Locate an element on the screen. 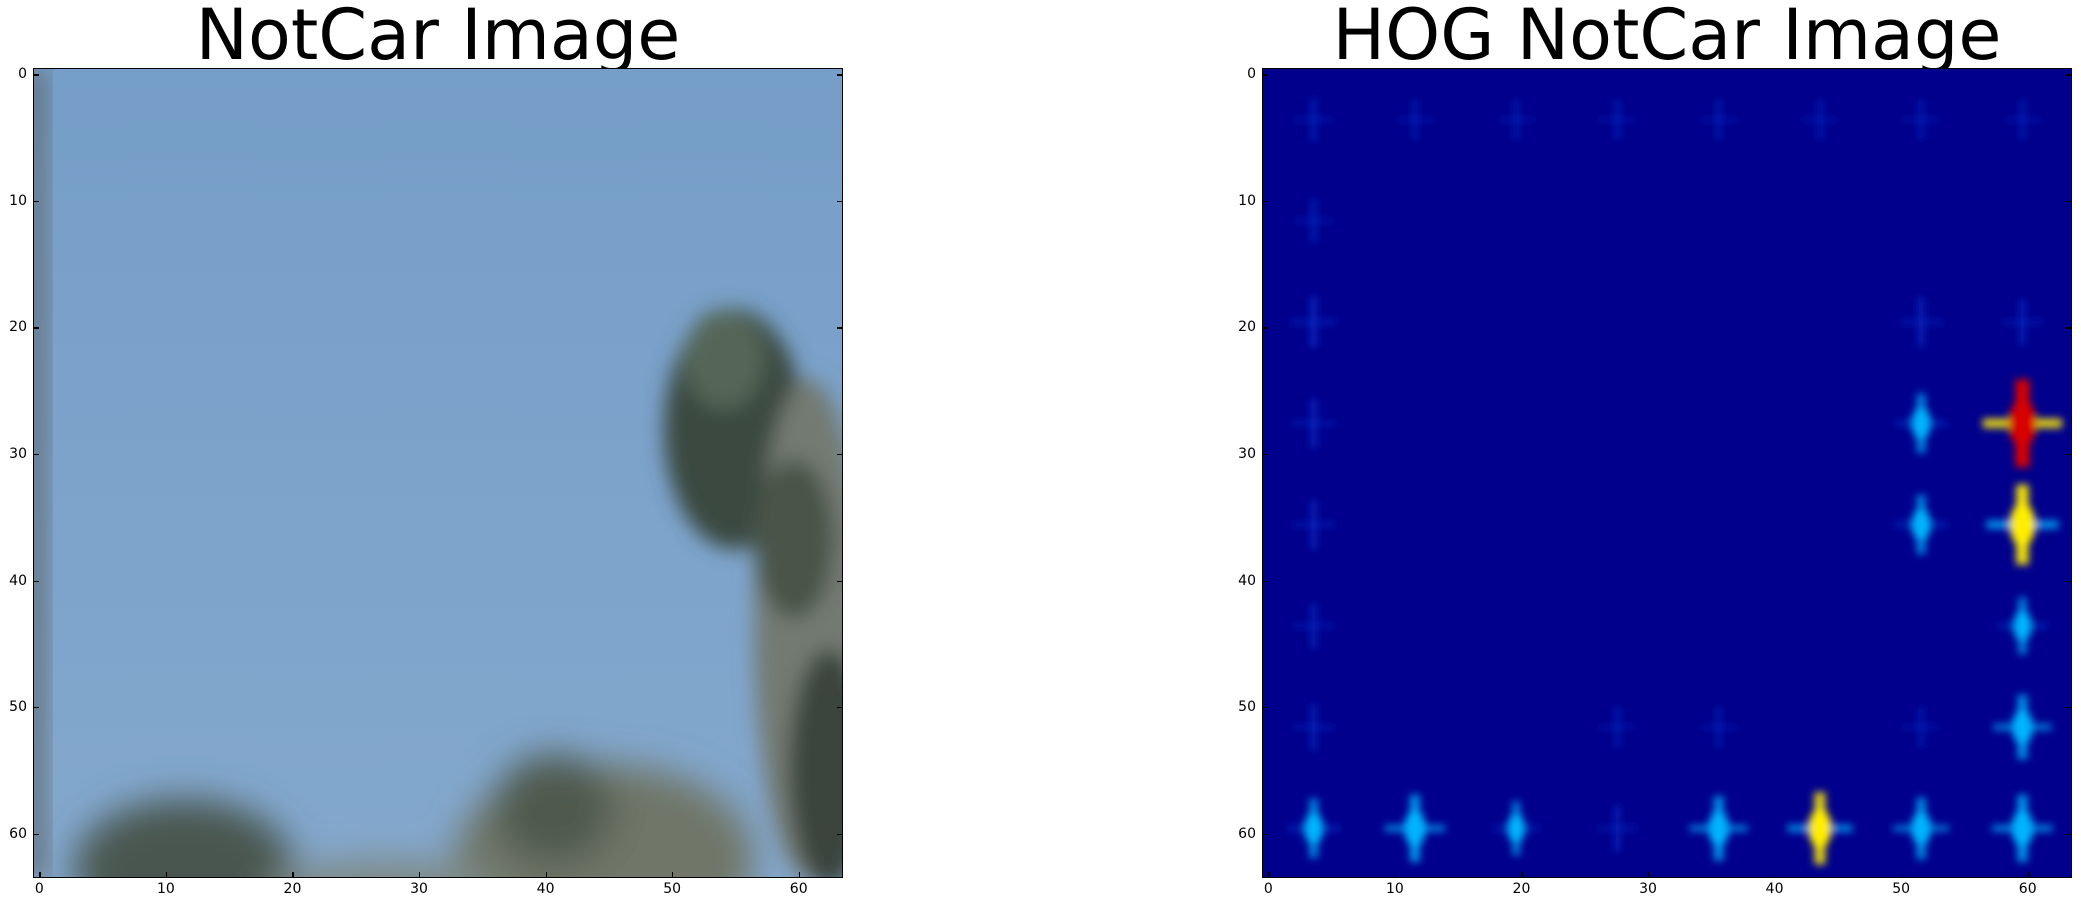  x-tick-label: 30 is located at coordinates (1648, 889).